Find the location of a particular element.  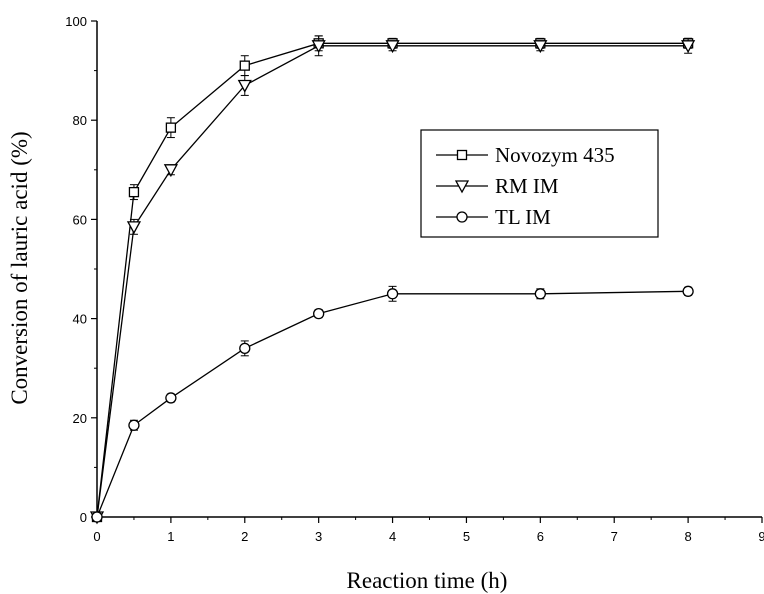

y-tick-label: 80 is located at coordinates (80, 120).